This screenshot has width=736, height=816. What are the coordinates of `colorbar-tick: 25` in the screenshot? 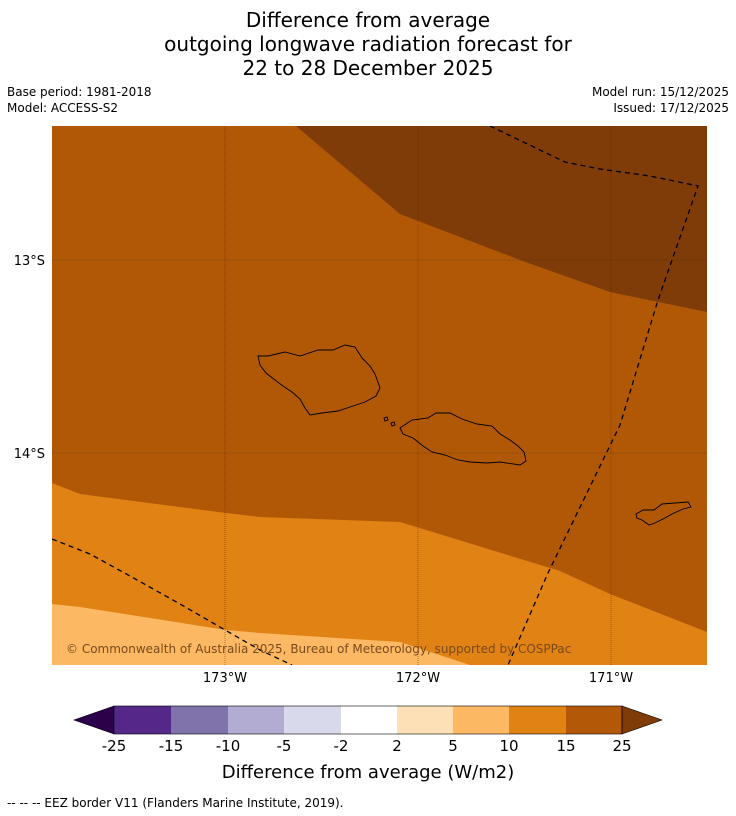 It's located at (621, 746).